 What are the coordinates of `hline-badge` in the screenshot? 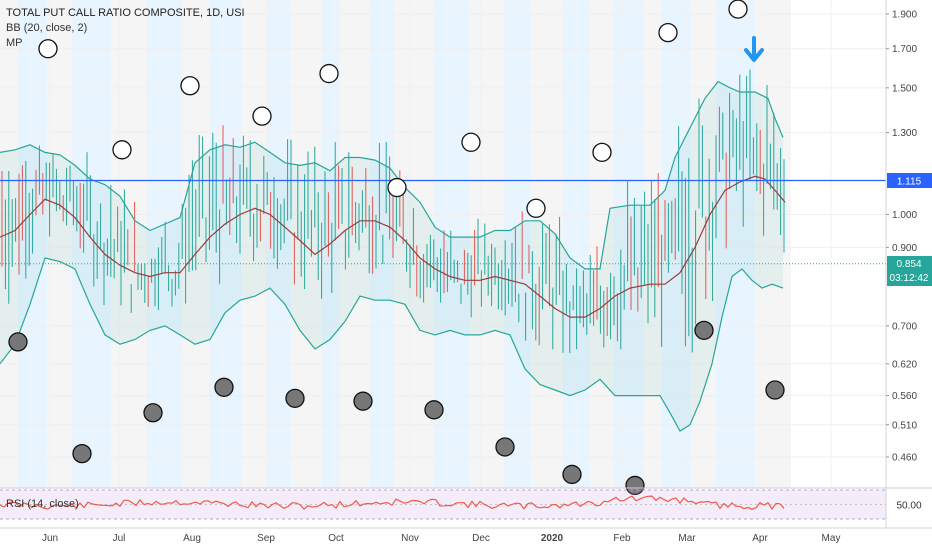 It's located at (909, 180).